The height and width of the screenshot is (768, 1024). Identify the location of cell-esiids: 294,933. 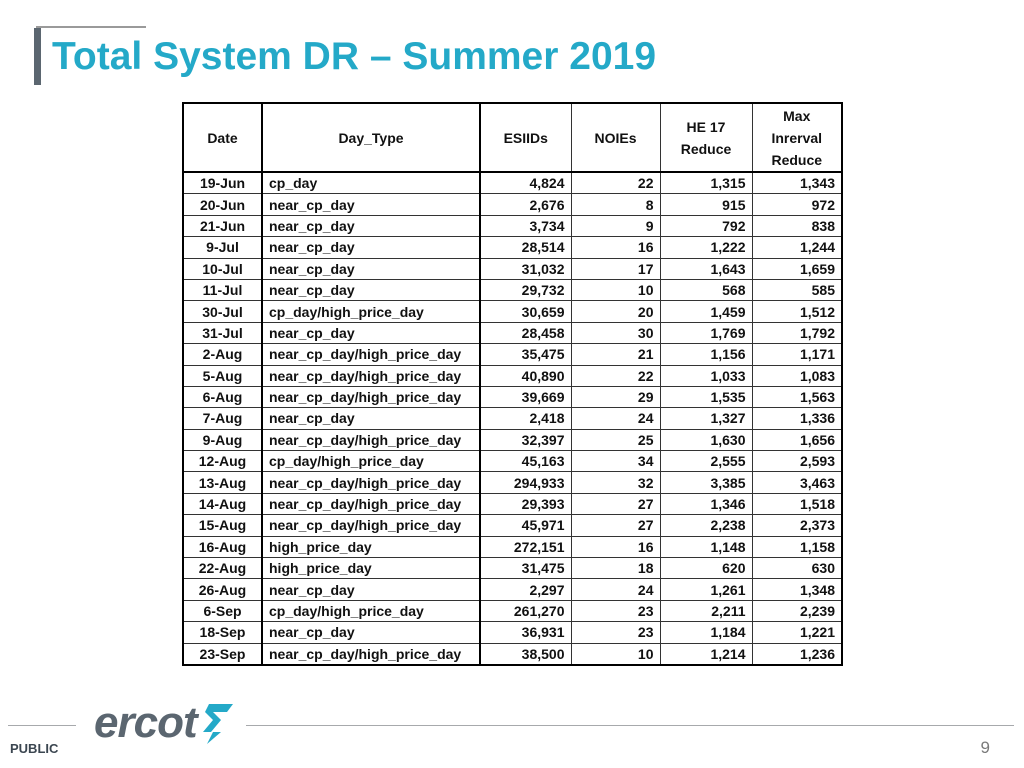
(525, 482).